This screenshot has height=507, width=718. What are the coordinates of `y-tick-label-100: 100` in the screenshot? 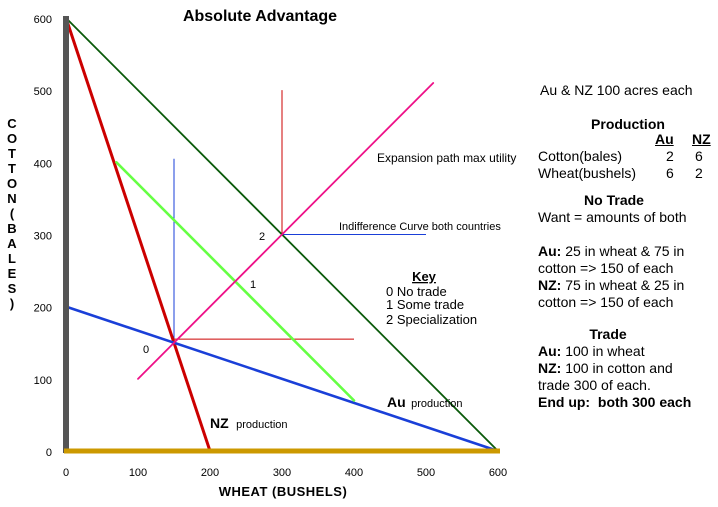 It's located at (43, 381).